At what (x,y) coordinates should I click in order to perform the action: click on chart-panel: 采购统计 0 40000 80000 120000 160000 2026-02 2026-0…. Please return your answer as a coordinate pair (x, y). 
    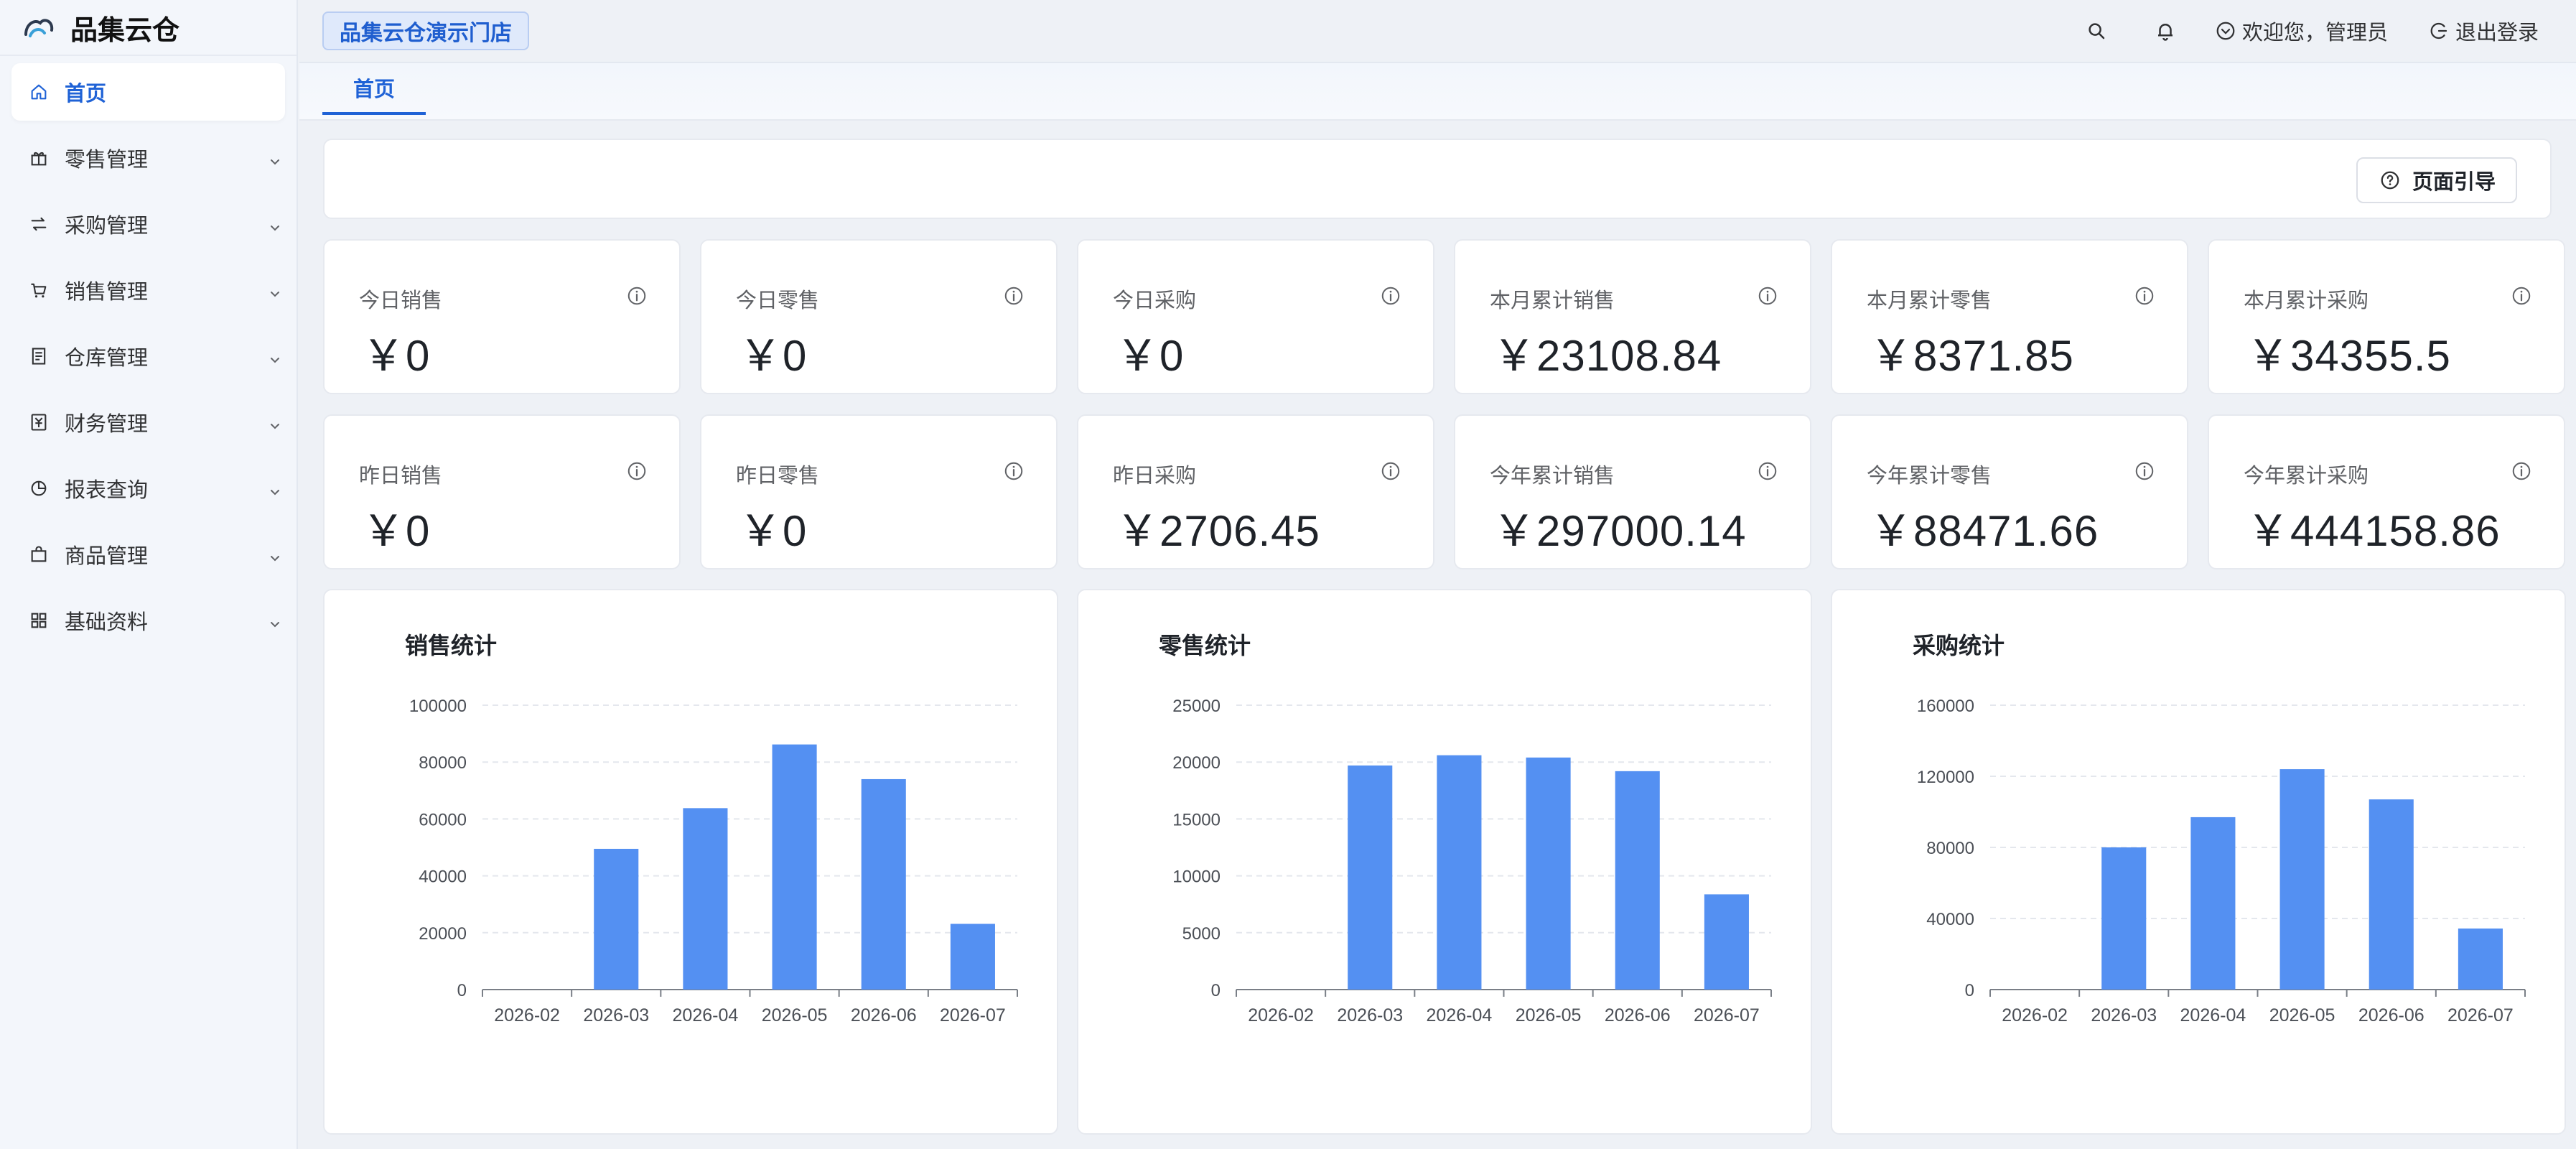
    Looking at the image, I should click on (2198, 862).